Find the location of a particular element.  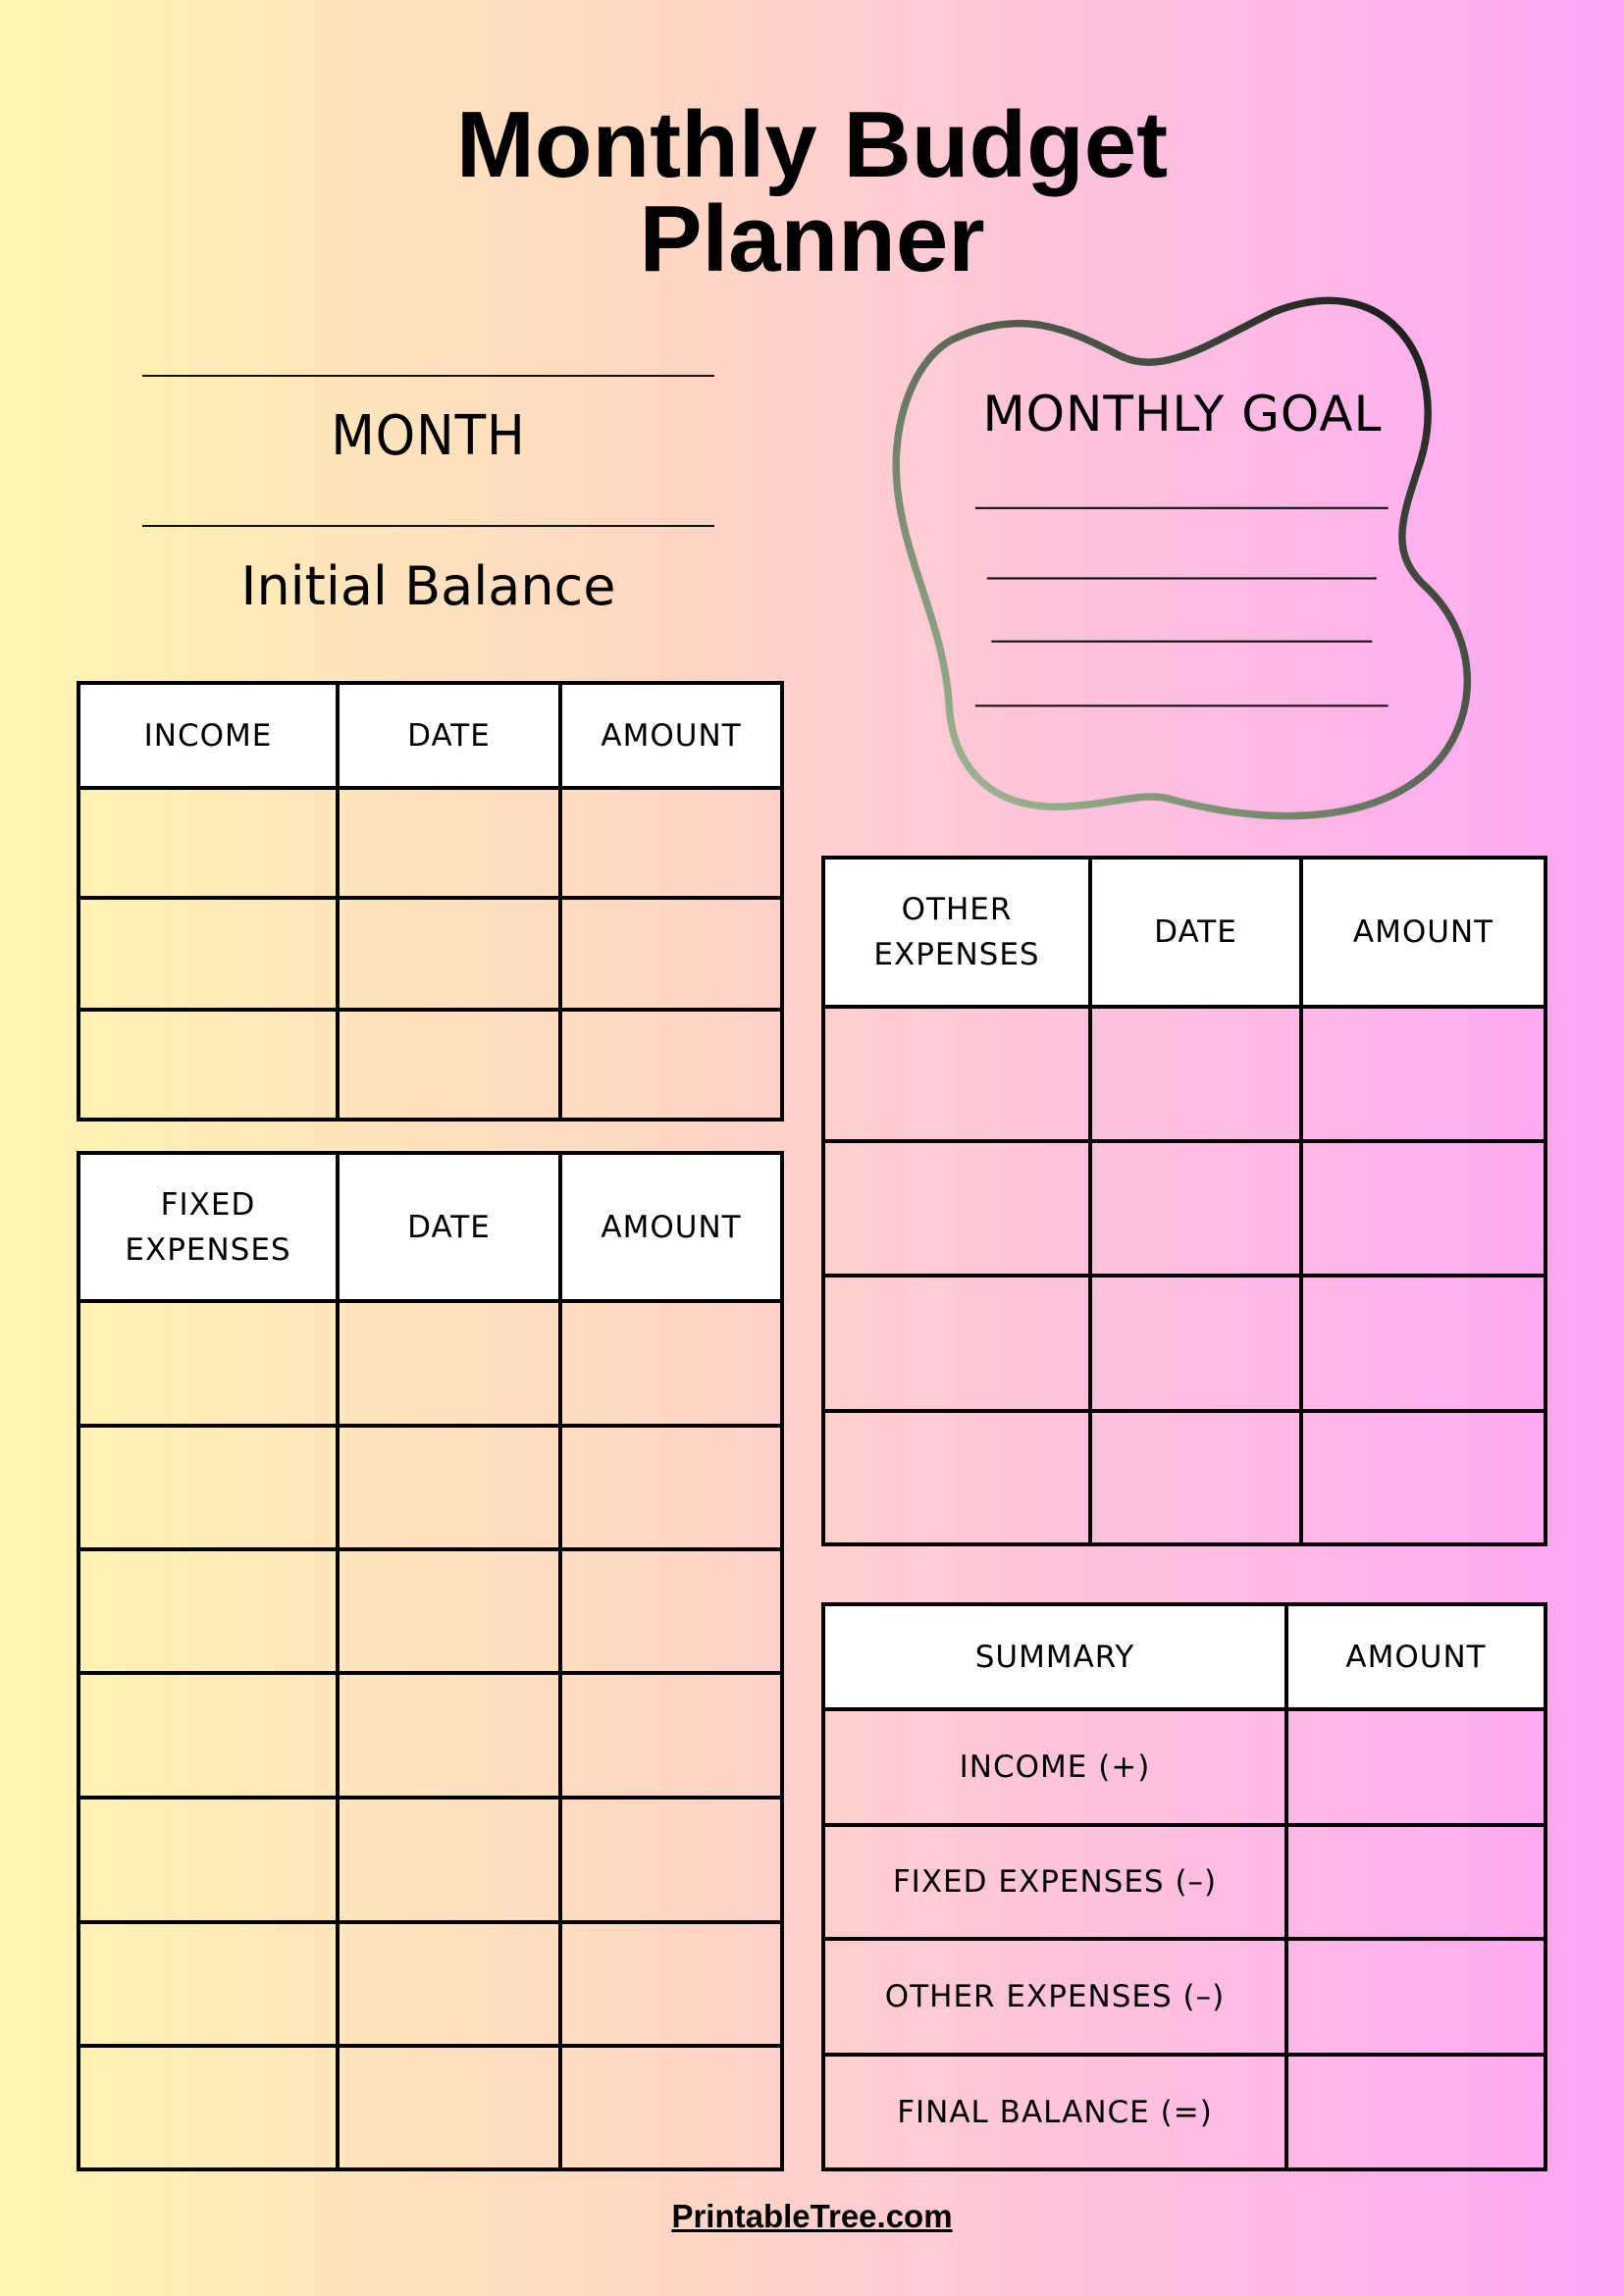

other-expenses-header: OTHER EXPENSES is located at coordinates (956, 932).